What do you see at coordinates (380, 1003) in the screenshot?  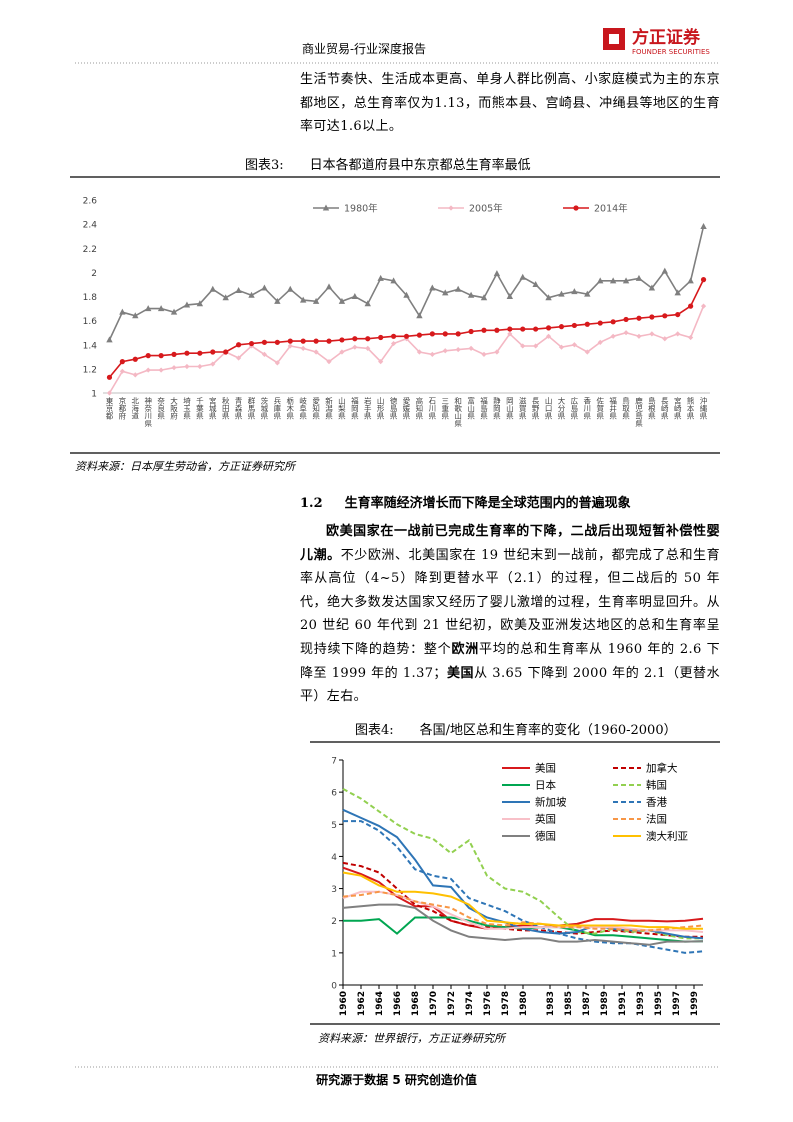 I see `x-tick-label: 1964` at bounding box center [380, 1003].